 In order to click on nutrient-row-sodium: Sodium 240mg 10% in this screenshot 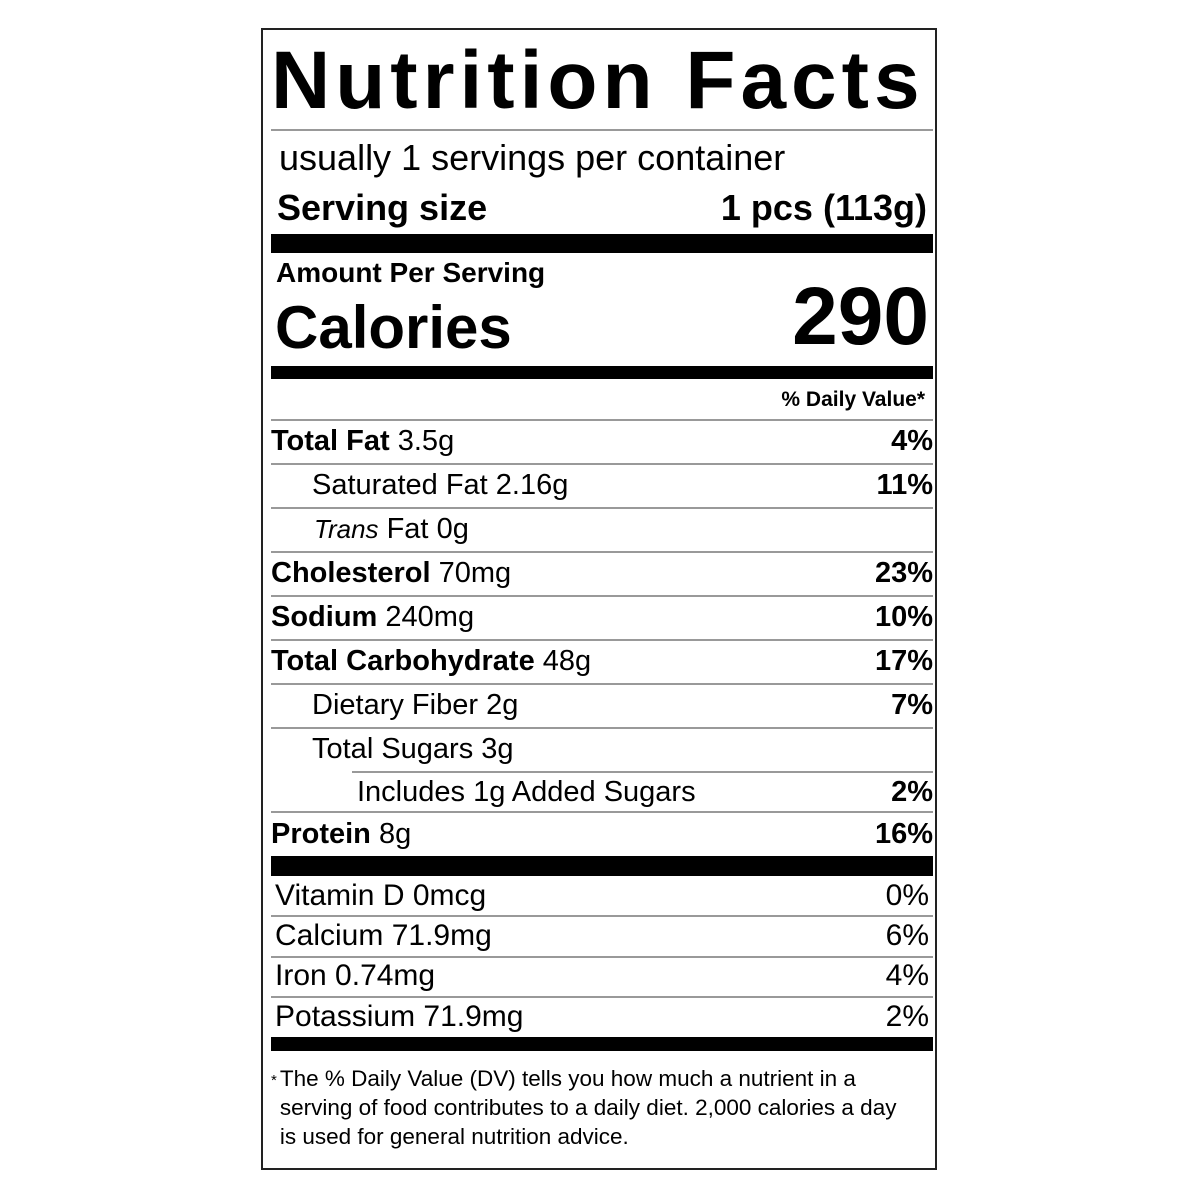, I will do `click(602, 617)`.